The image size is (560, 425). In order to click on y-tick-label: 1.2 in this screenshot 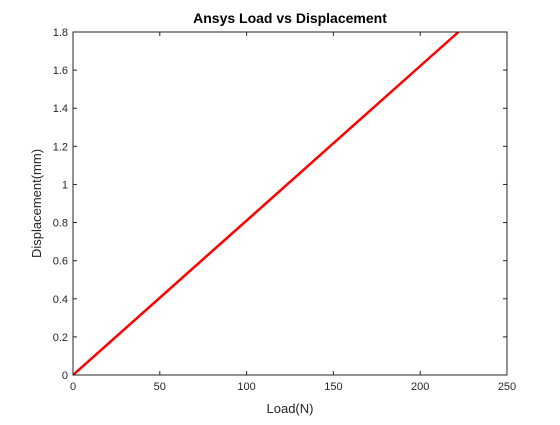, I will do `click(60, 147)`.